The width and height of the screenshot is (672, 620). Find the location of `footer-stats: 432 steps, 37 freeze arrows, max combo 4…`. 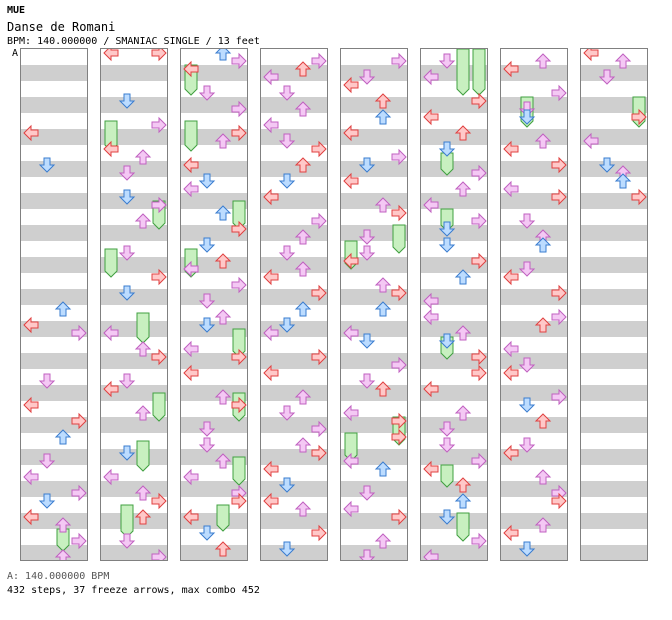

footer-stats: 432 steps, 37 freeze arrows, max combo 4… is located at coordinates (133, 590).